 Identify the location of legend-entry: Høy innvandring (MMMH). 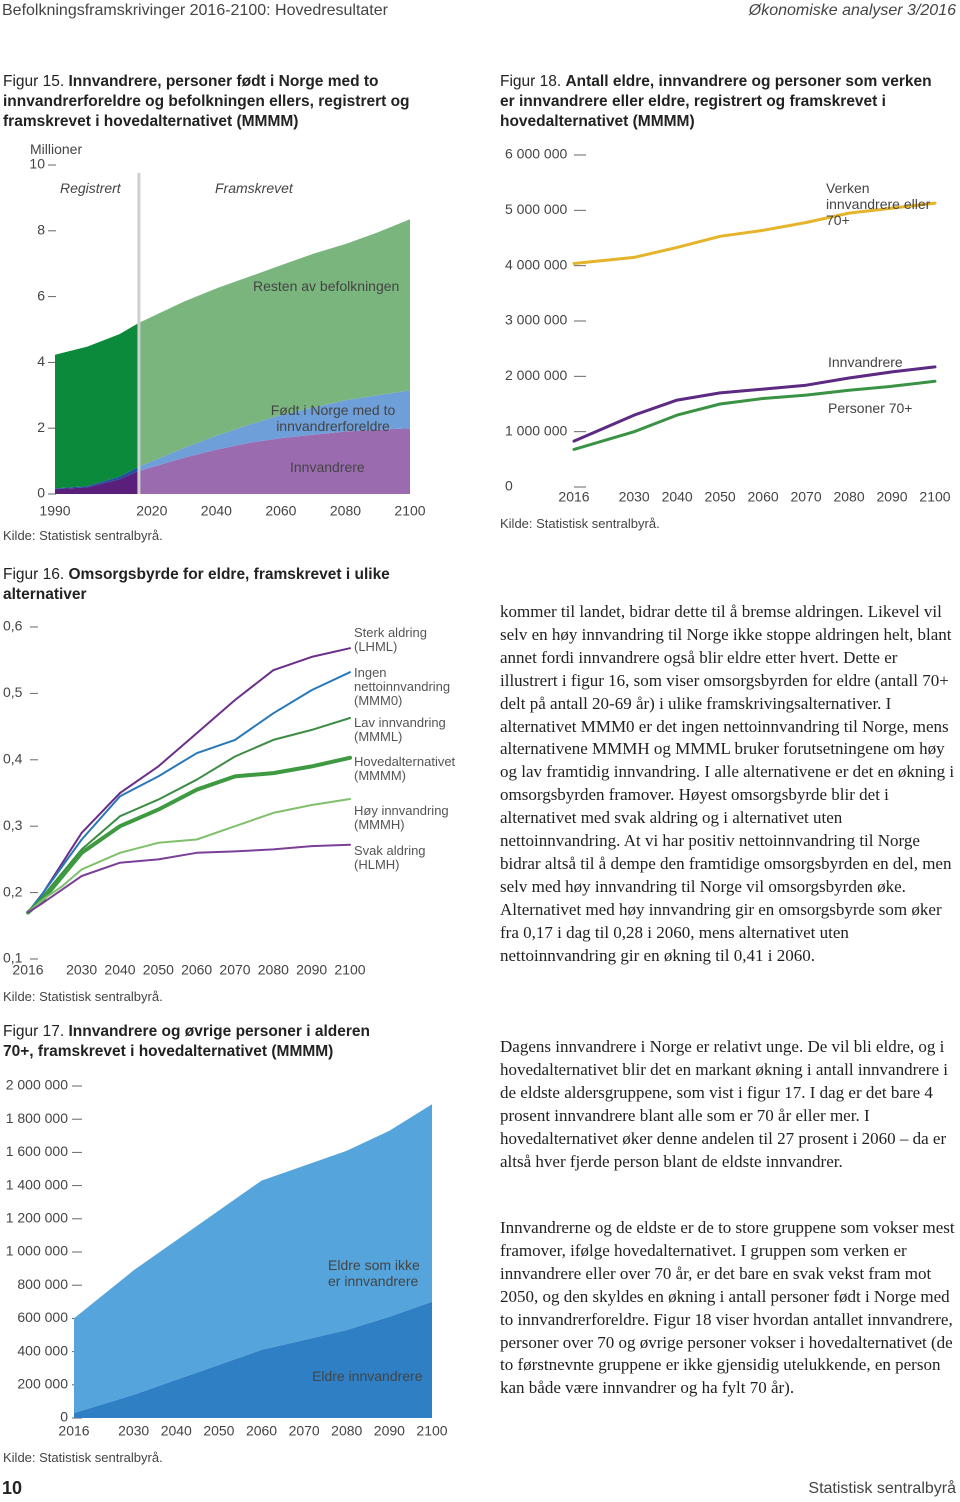
(401, 817).